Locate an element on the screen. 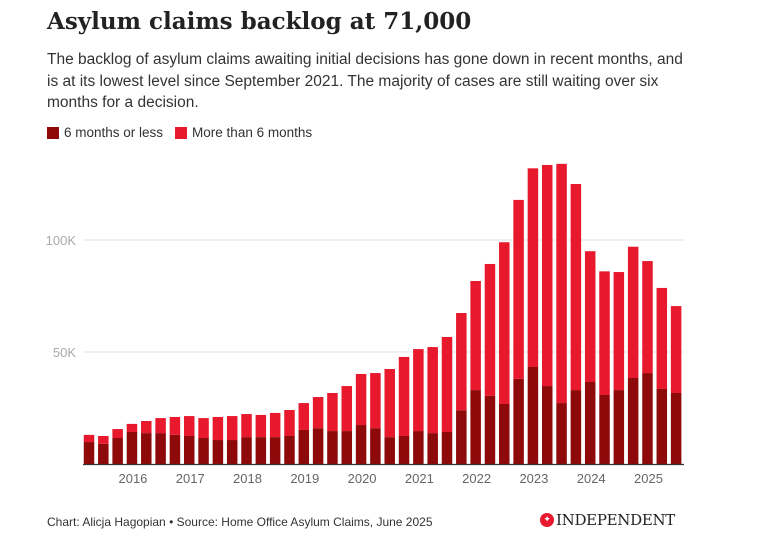 Image resolution: width=767 pixels, height=554 pixels. x-tick-label: 2018 is located at coordinates (247, 478).